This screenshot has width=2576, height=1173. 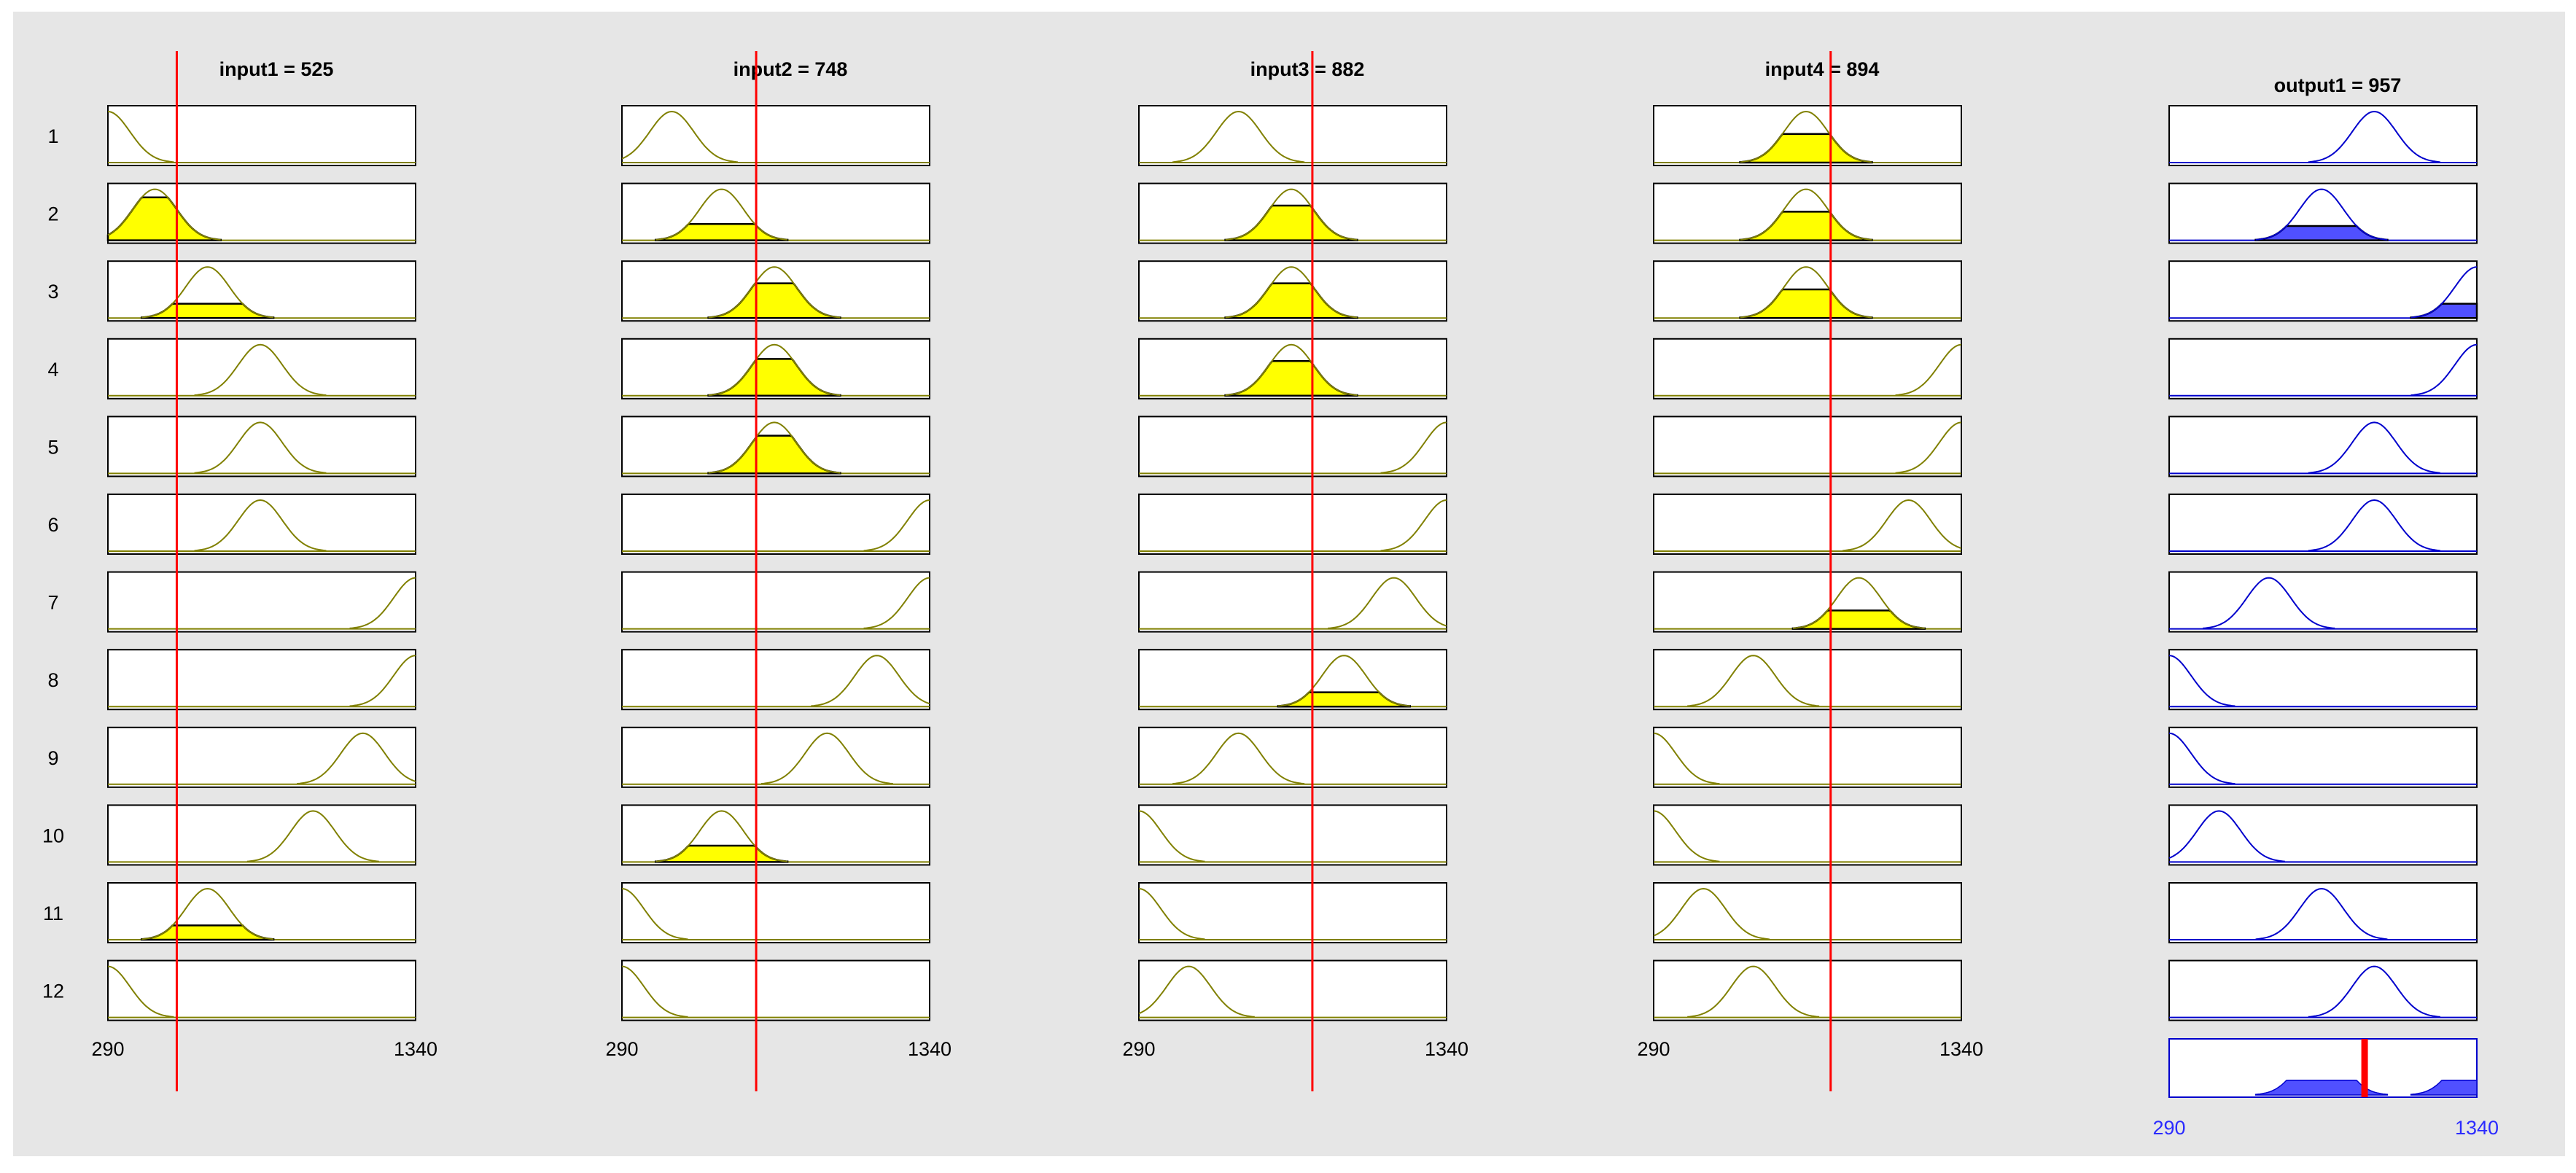 What do you see at coordinates (261, 291) in the screenshot?
I see `input1-rule3-plot` at bounding box center [261, 291].